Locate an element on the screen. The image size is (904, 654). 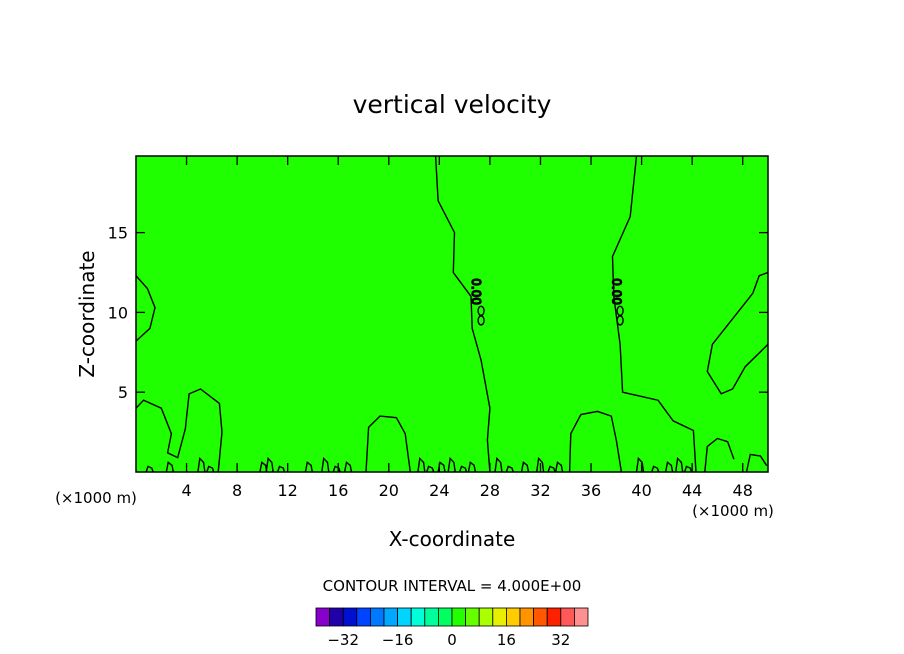
colorbar is located at coordinates (452, 617).